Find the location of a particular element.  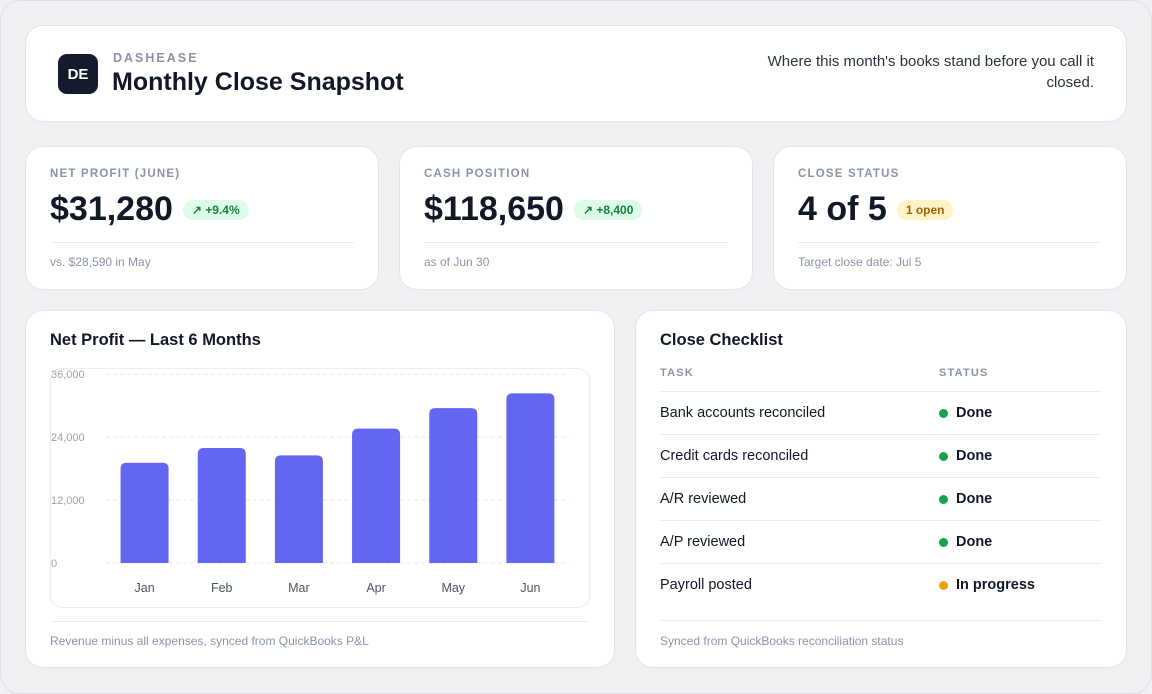

y-tick-label: 0 is located at coordinates (54, 564).